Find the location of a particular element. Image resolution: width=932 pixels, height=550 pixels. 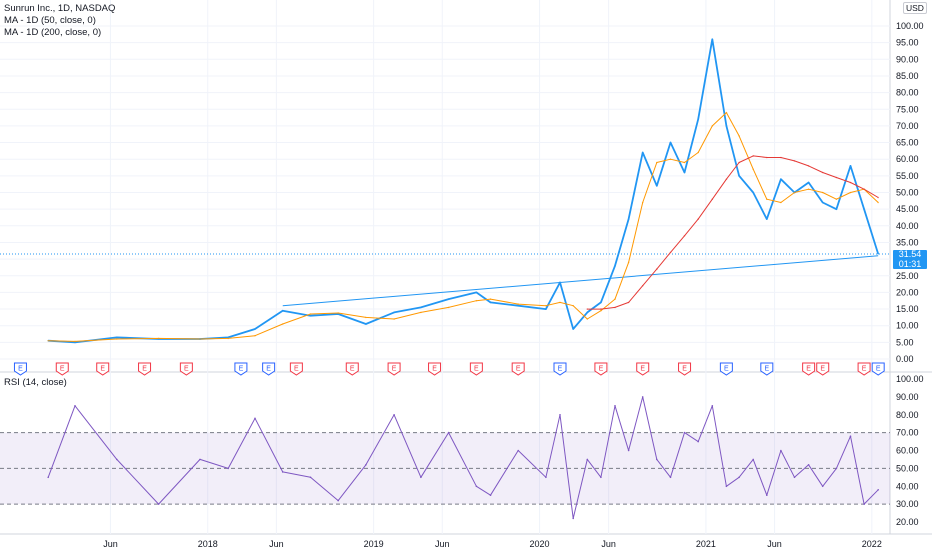

price-axis-tick: 65.00 is located at coordinates (907, 143).